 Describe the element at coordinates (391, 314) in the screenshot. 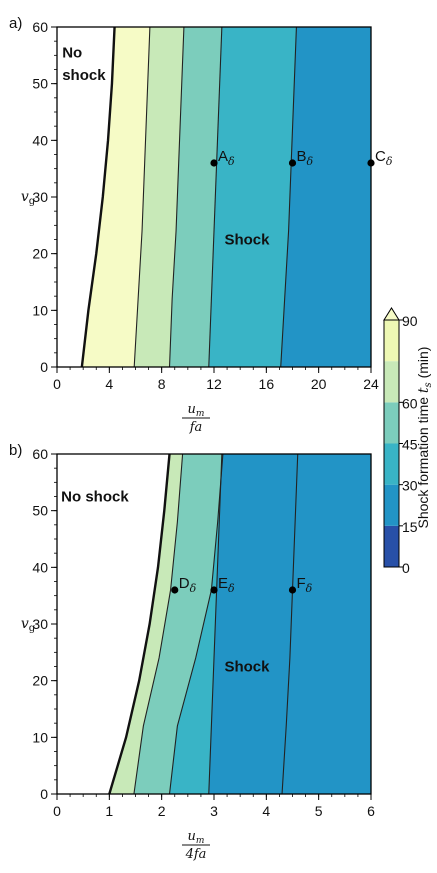

I see `colorbar-extend-arrow` at that location.